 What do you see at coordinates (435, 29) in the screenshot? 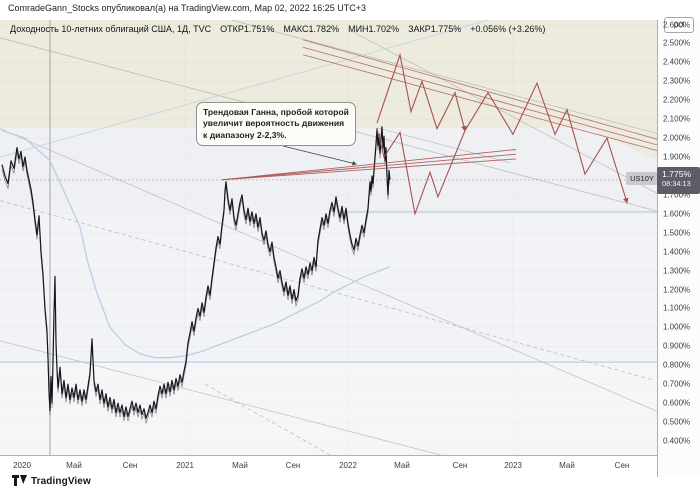
I see `close-value: ЗАКР1.775%` at bounding box center [435, 29].